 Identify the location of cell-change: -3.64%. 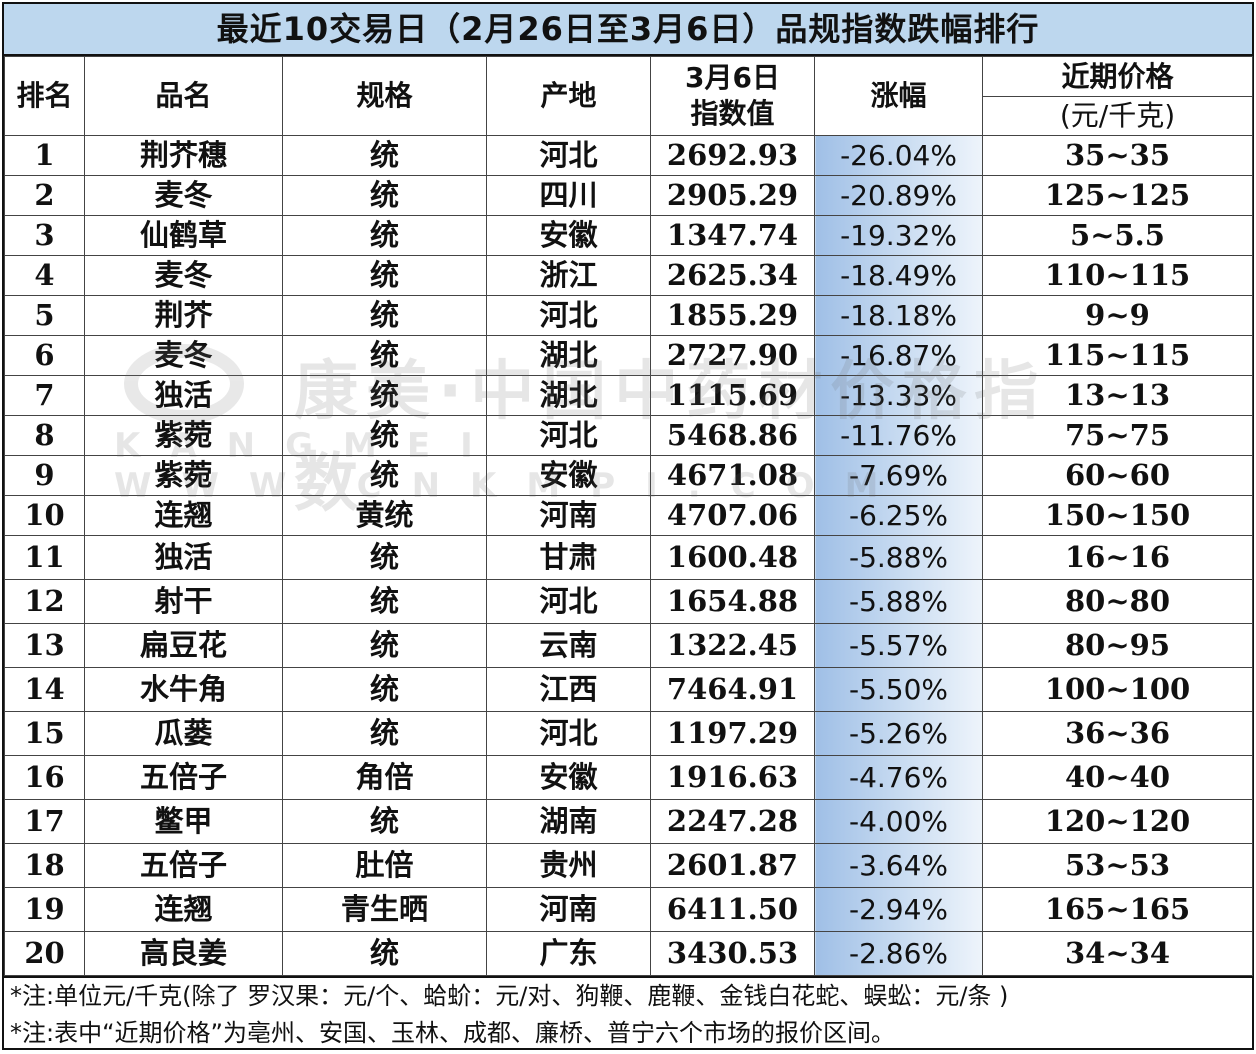
(898, 865).